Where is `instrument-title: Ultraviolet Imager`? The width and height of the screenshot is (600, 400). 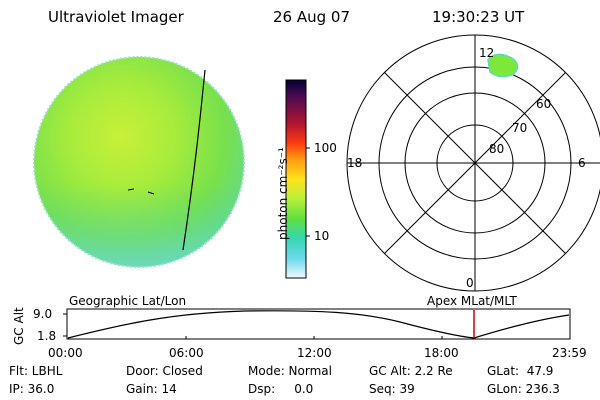
instrument-title: Ultraviolet Imager is located at coordinates (116, 17).